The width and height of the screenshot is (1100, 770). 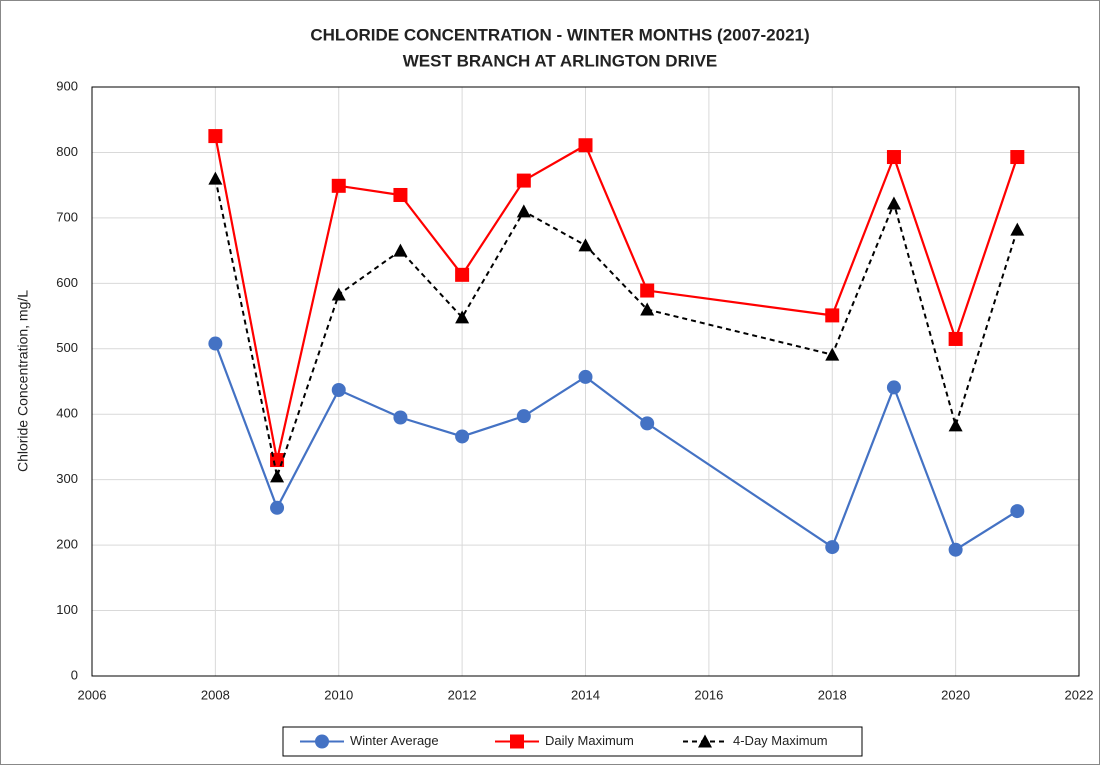 I want to click on y-tick-label: 100, so click(x=67, y=609).